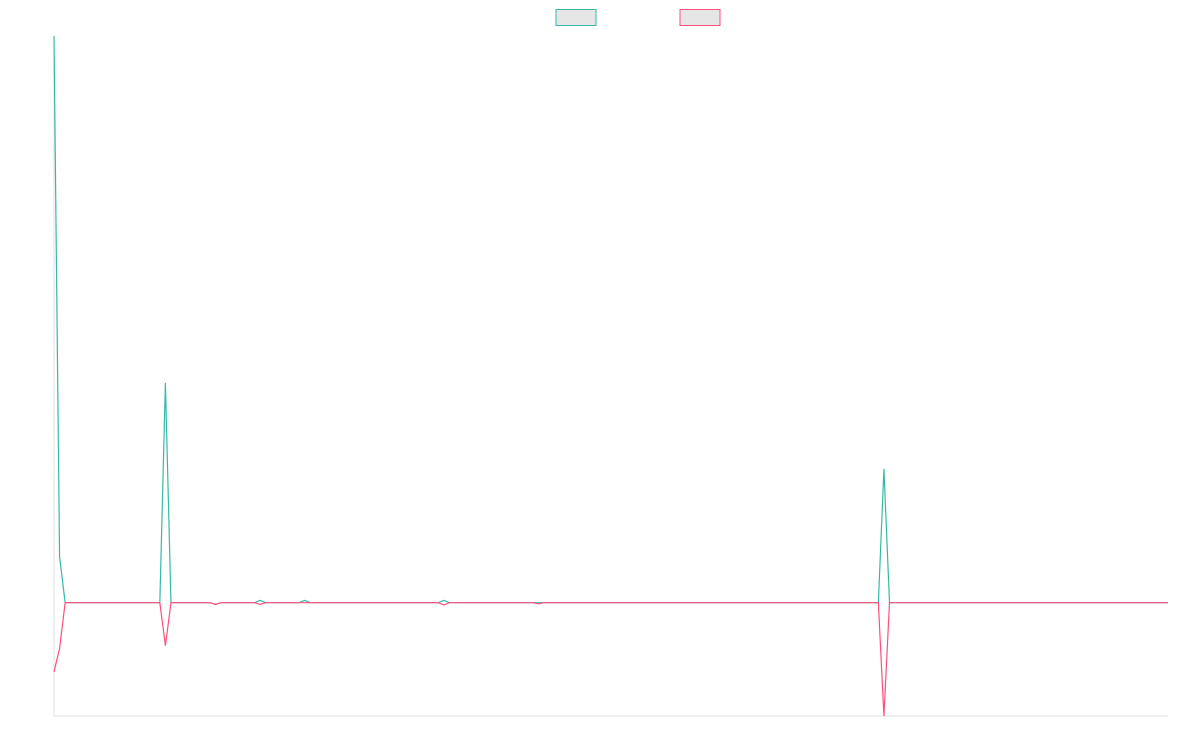  What do you see at coordinates (610, 659) in the screenshot?
I see `data-line` at bounding box center [610, 659].